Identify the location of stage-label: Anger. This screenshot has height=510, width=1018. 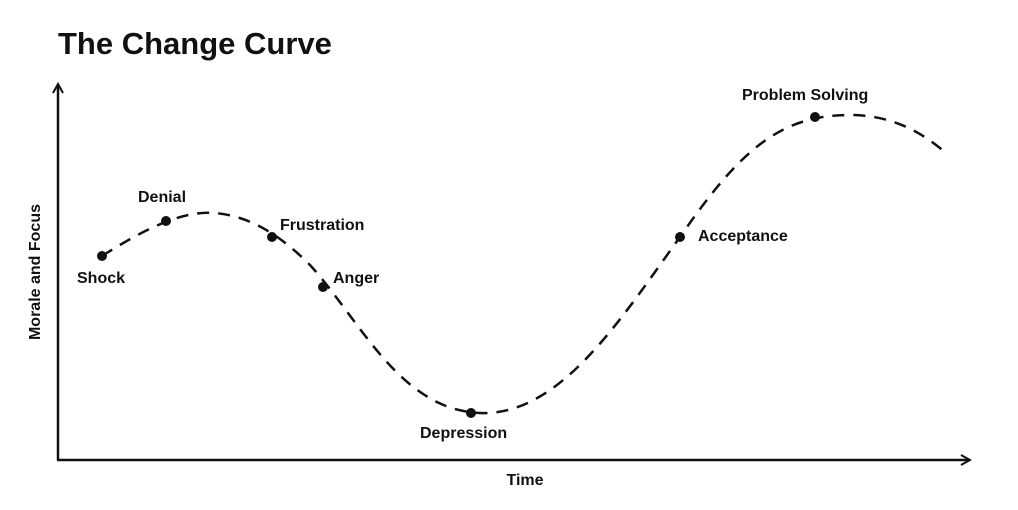
(356, 278).